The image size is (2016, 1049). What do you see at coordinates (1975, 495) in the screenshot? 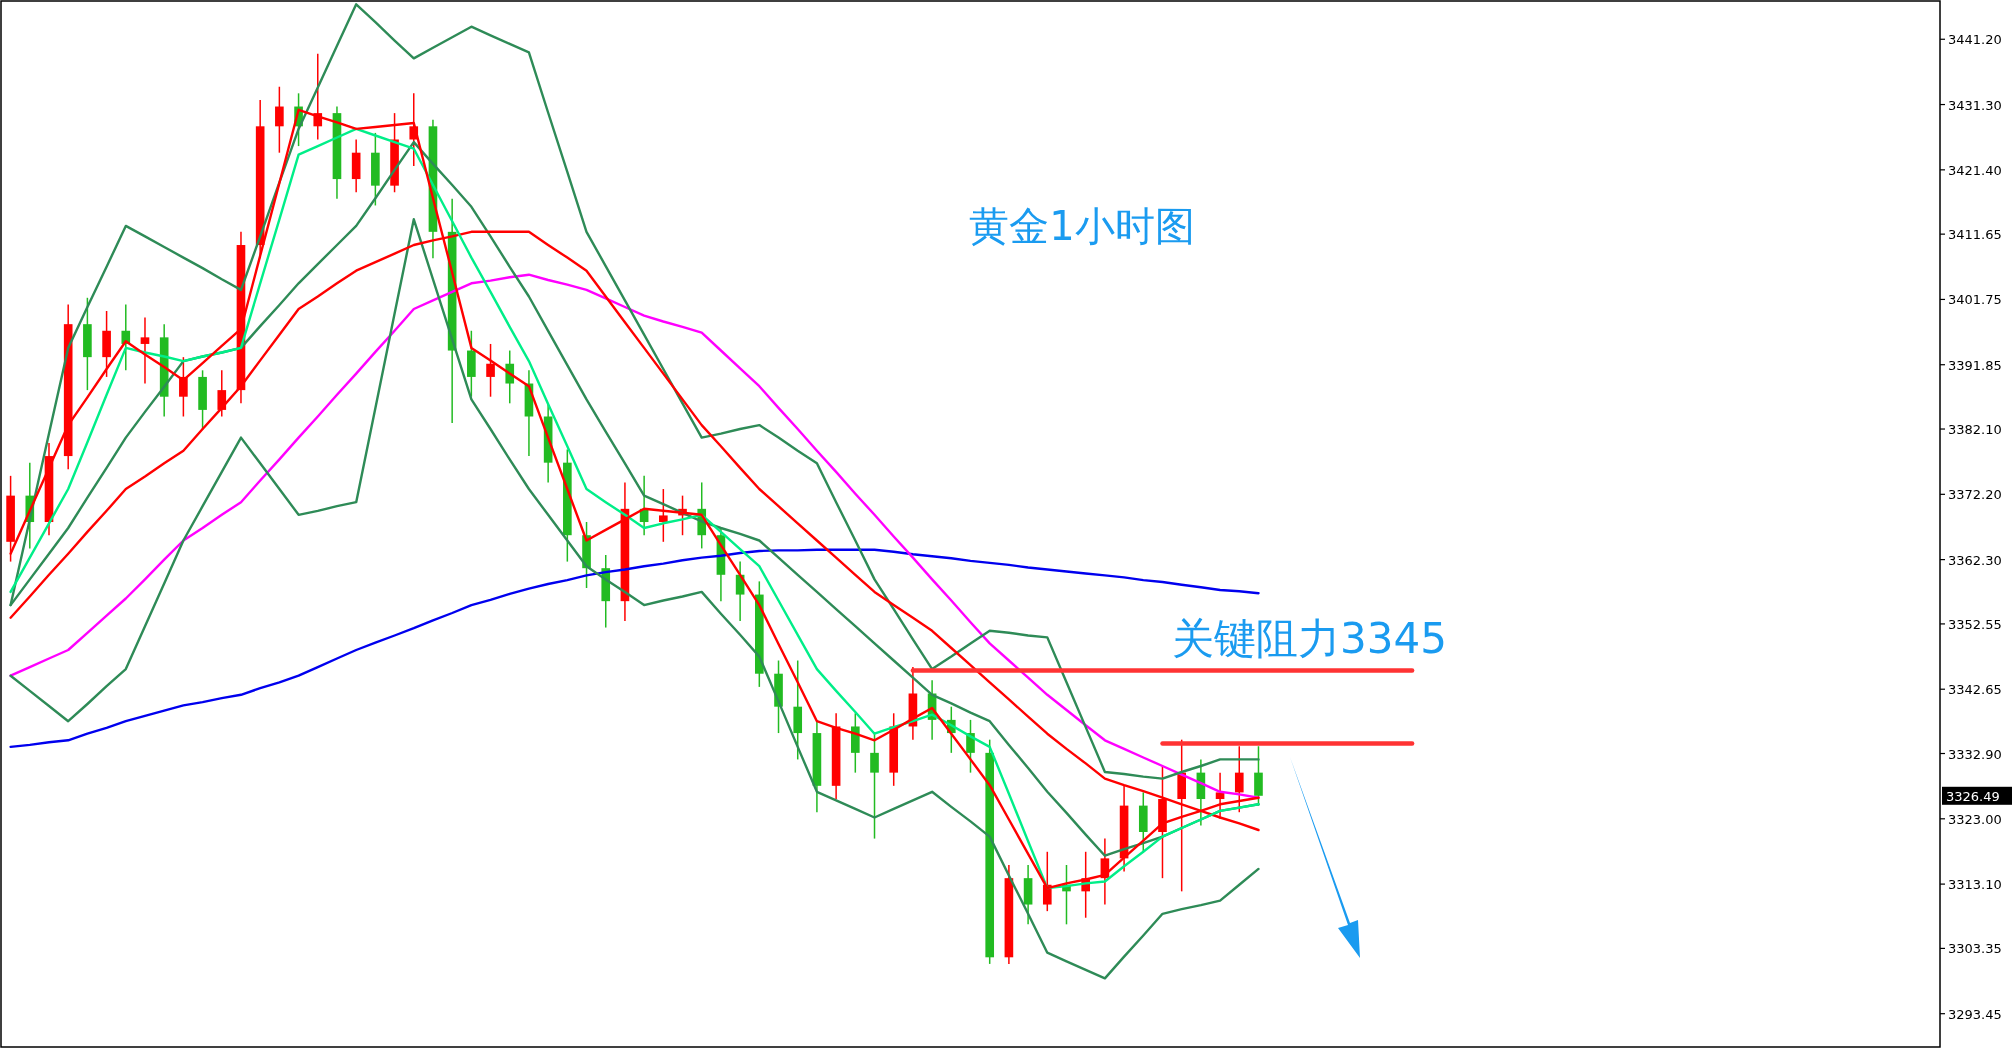
I see `y-tick-label: 3372.20` at bounding box center [1975, 495].